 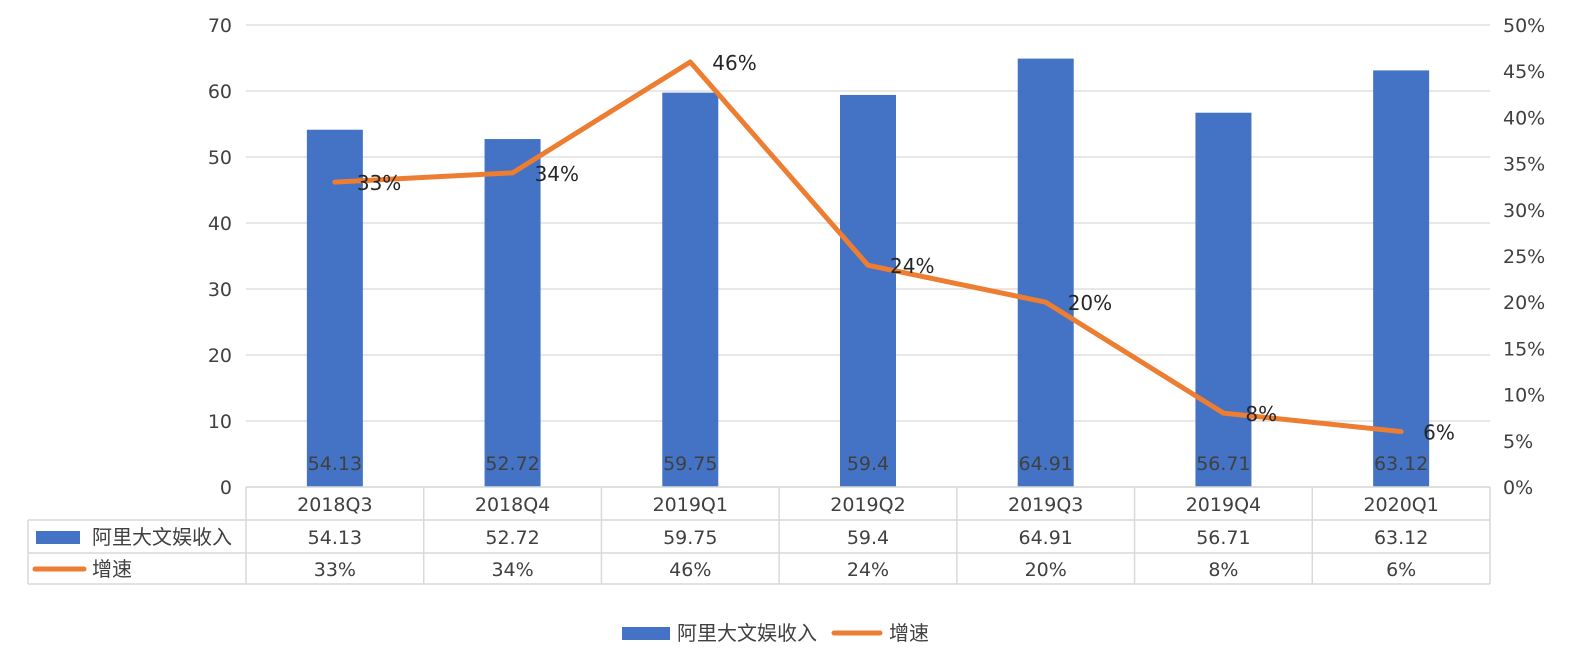 What do you see at coordinates (58, 537) in the screenshot?
I see `table-bar-legend-key` at bounding box center [58, 537].